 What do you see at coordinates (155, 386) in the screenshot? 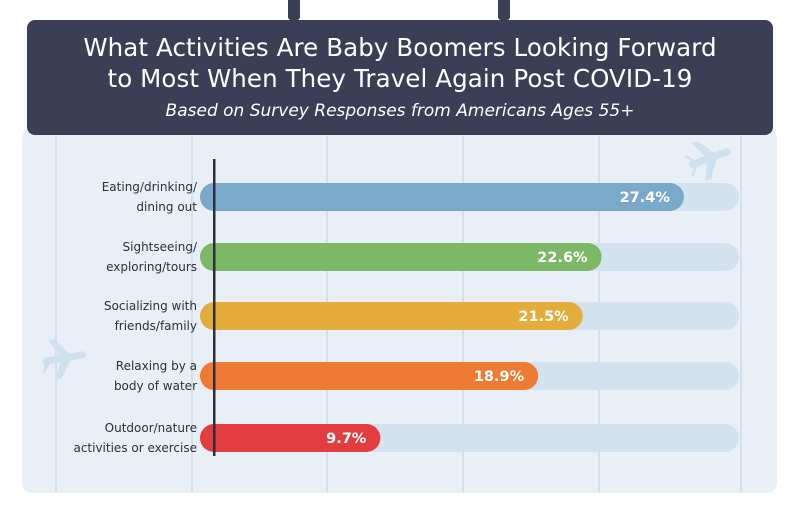
I see `category-label: body of water` at bounding box center [155, 386].